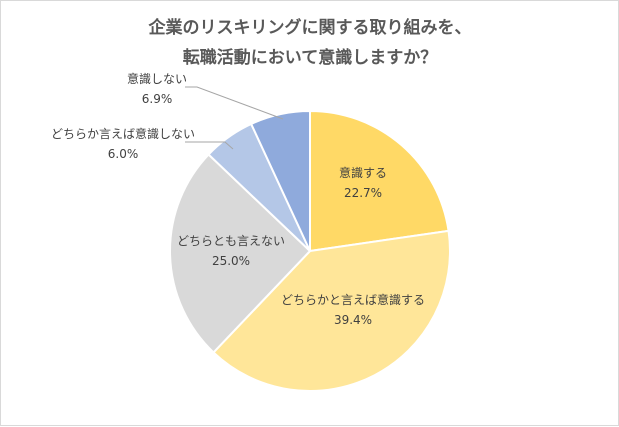  What do you see at coordinates (363, 193) in the screenshot?
I see `slice-value-1: 22.7%` at bounding box center [363, 193].